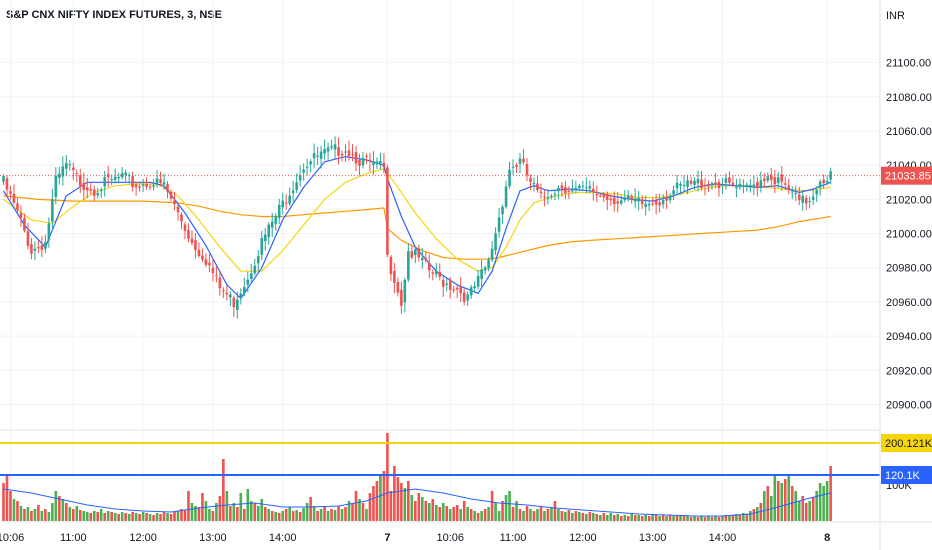  Describe the element at coordinates (417, 502) in the screenshot. I see `volume-ma-line` at that location.